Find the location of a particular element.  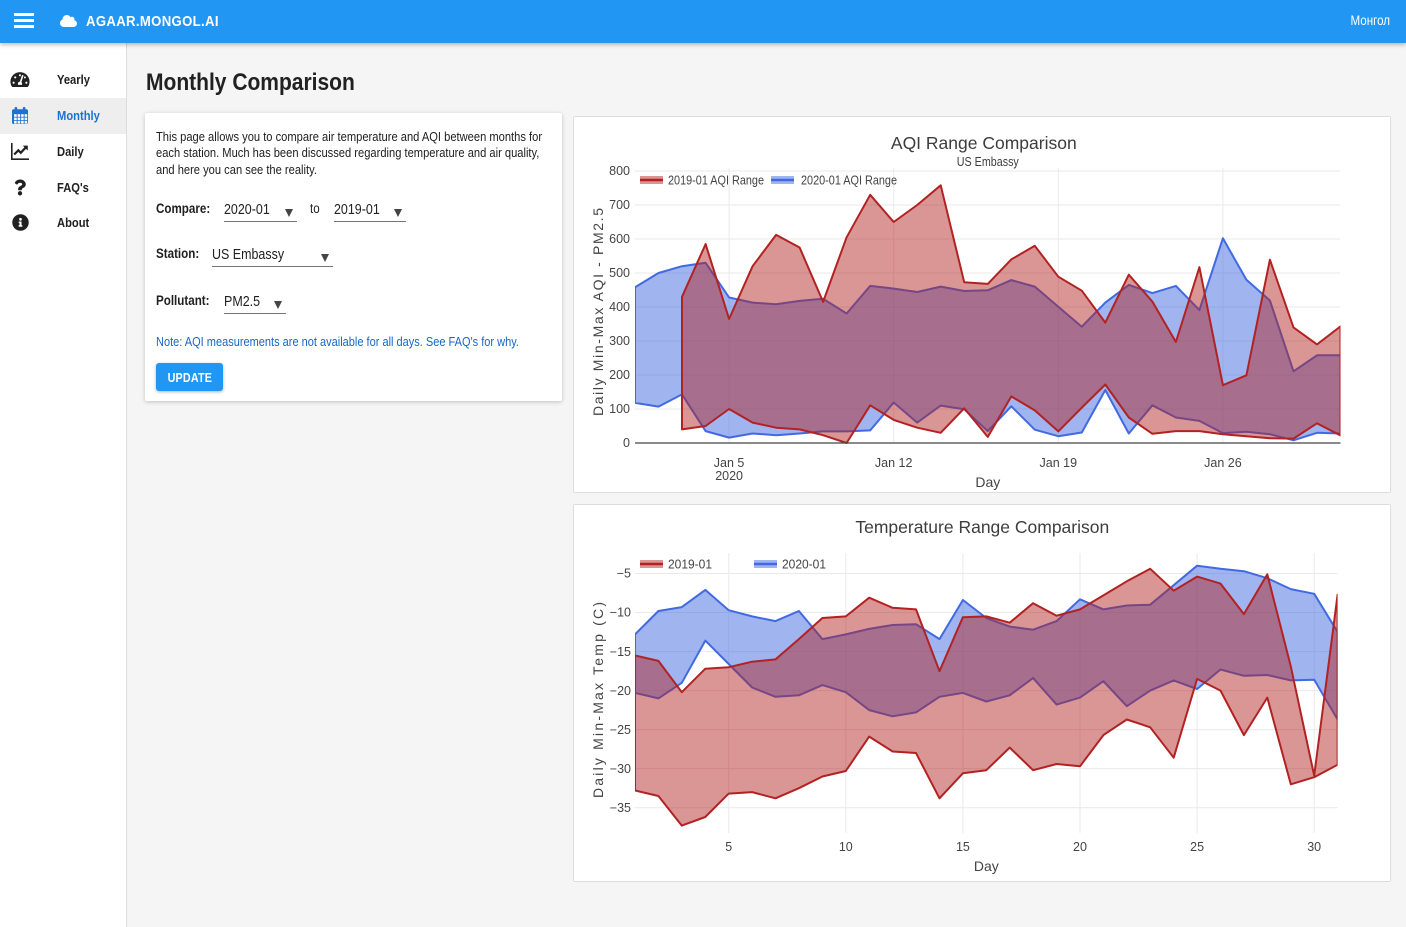

svg-text: 300 is located at coordinates (619, 341).